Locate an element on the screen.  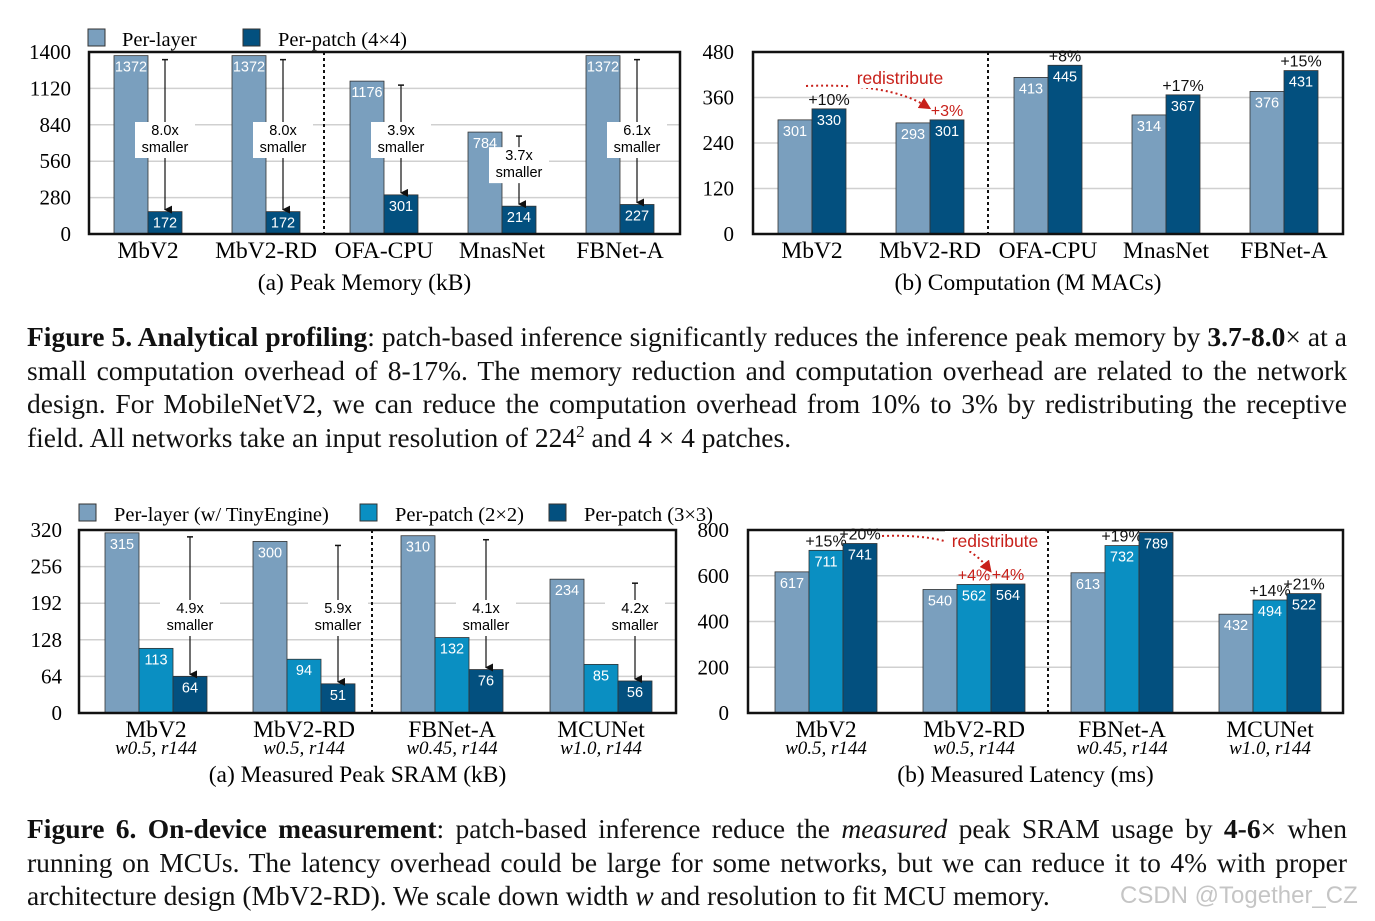
bar-value-label: 413 is located at coordinates (1031, 89).